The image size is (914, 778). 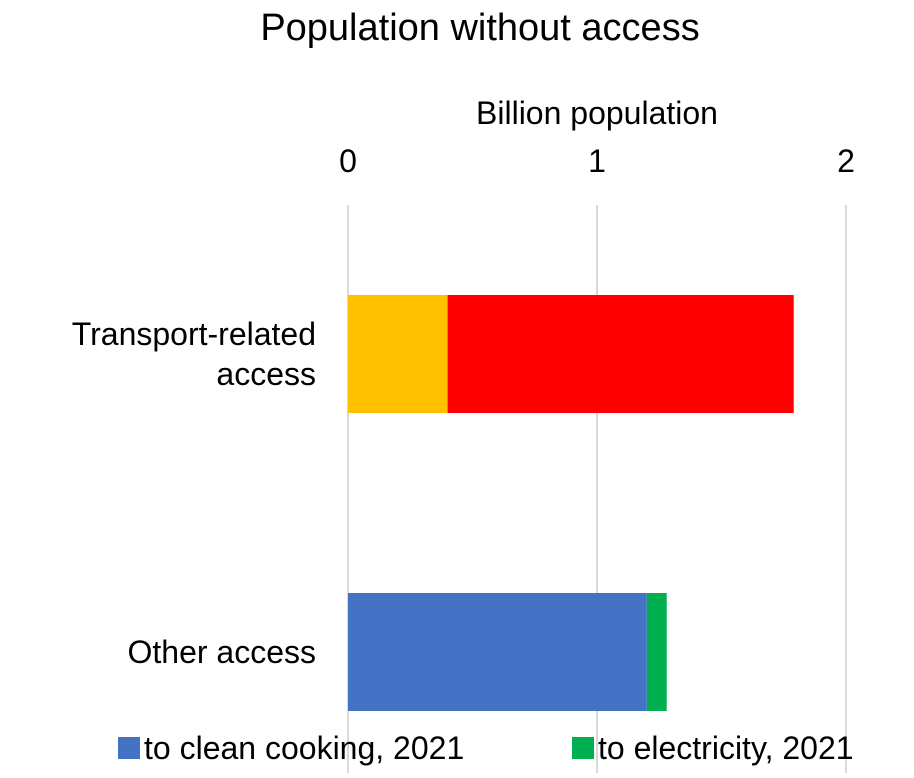 What do you see at coordinates (597, 113) in the screenshot?
I see `x-axis-label: Billion population` at bounding box center [597, 113].